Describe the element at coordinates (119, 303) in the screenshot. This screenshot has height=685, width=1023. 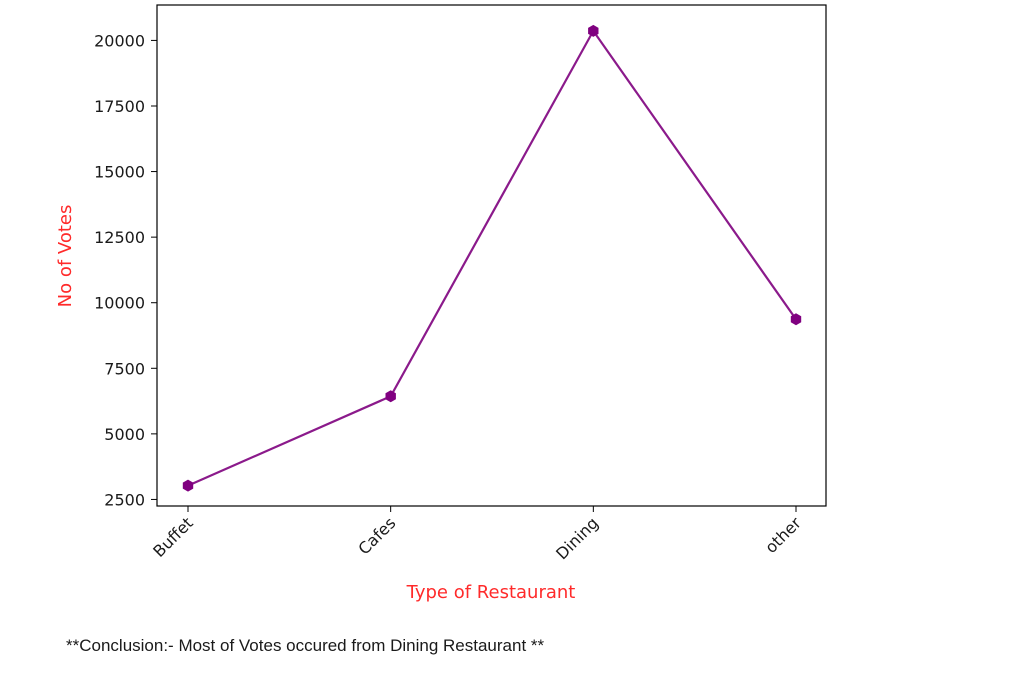
I see `y-tick-label: 10000` at that location.